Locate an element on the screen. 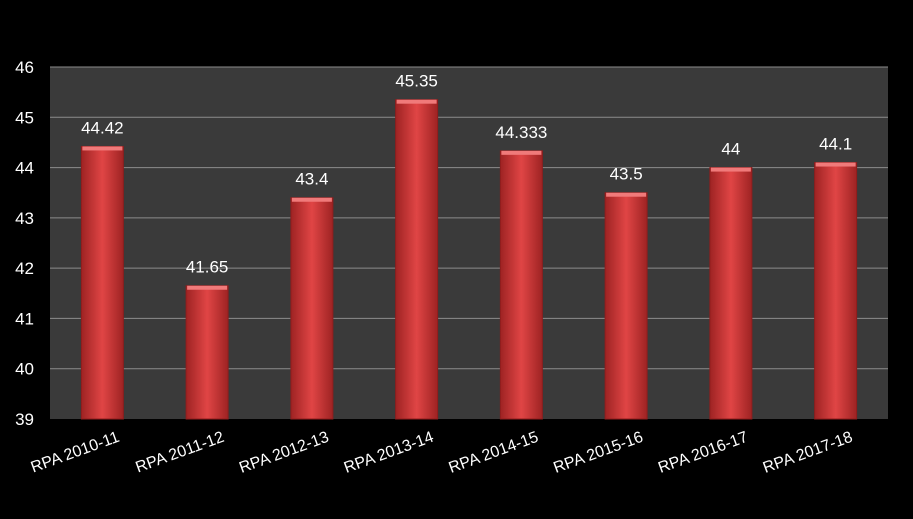  x-tick-label: RPA 2017-18 is located at coordinates (808, 453).